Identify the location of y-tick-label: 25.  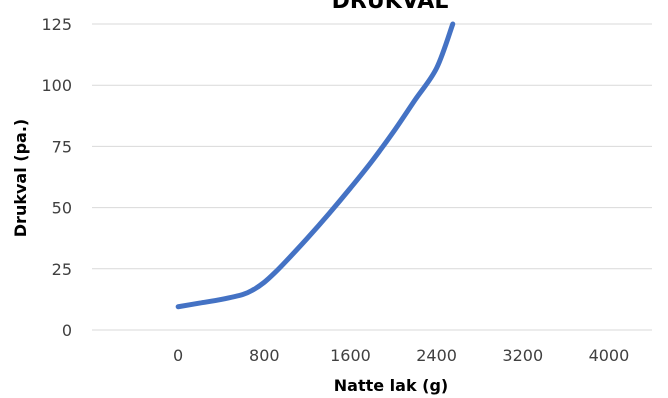
(62, 269).